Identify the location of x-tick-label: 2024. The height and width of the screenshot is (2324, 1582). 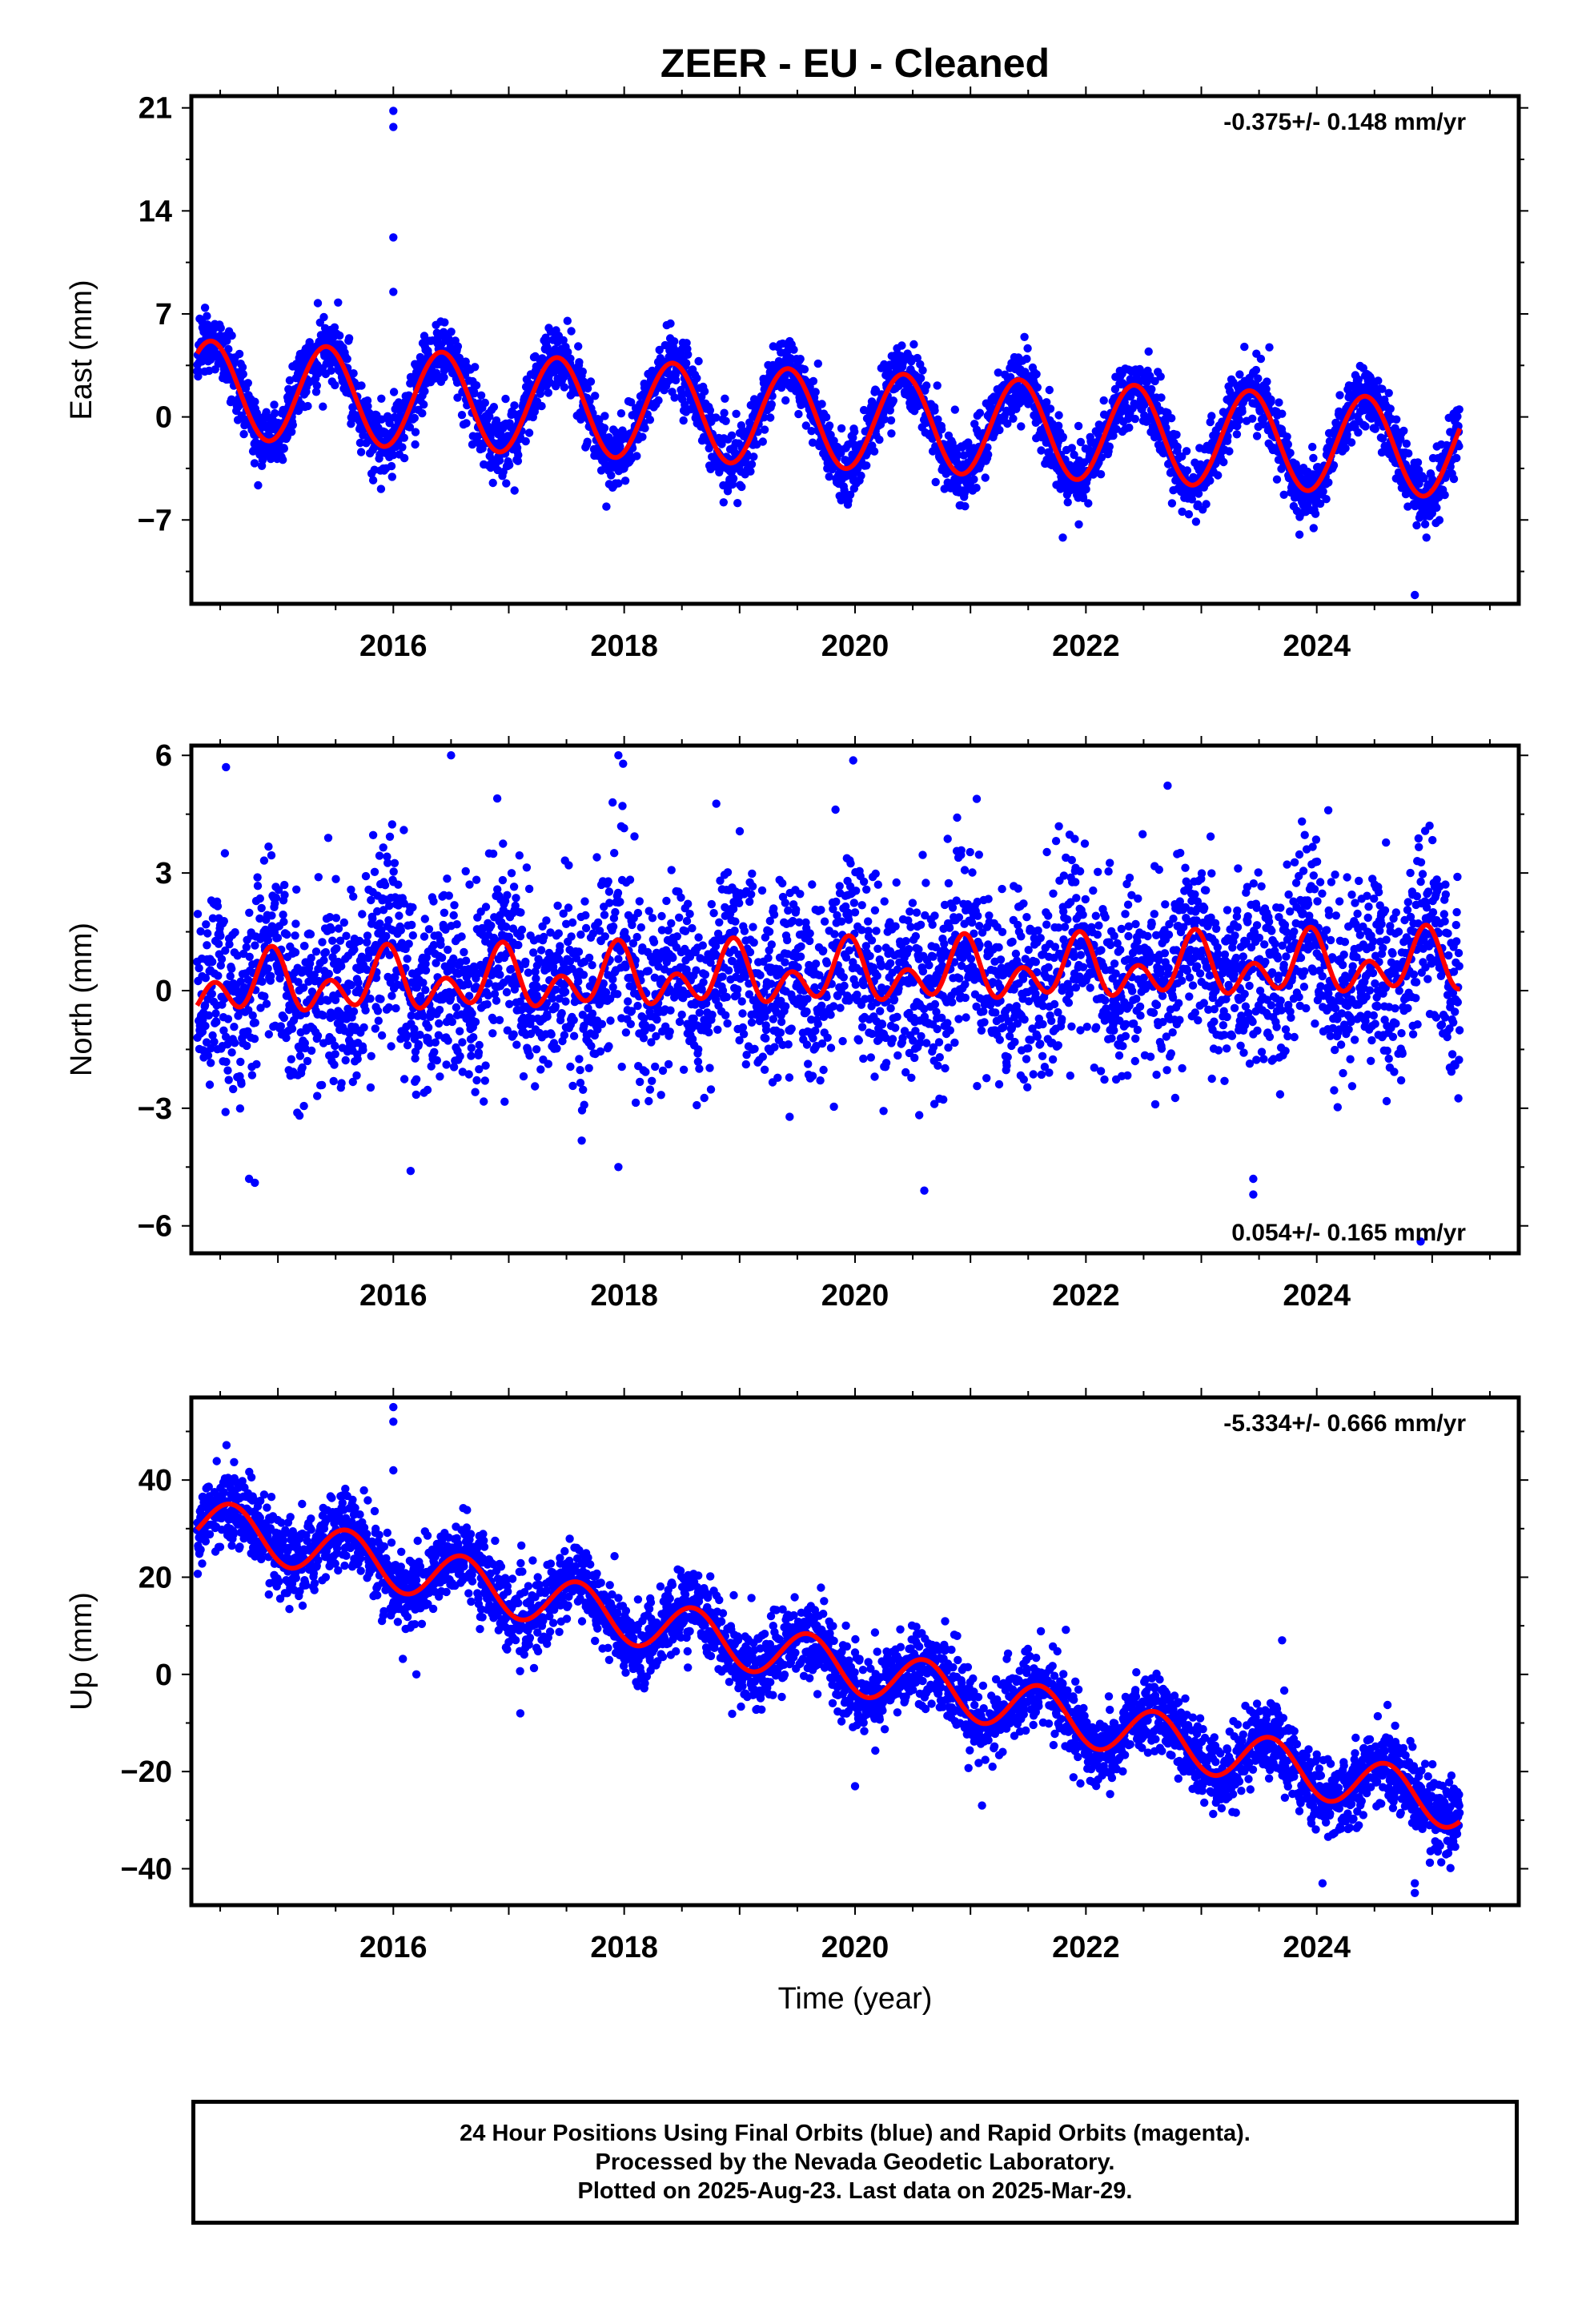
(1317, 646).